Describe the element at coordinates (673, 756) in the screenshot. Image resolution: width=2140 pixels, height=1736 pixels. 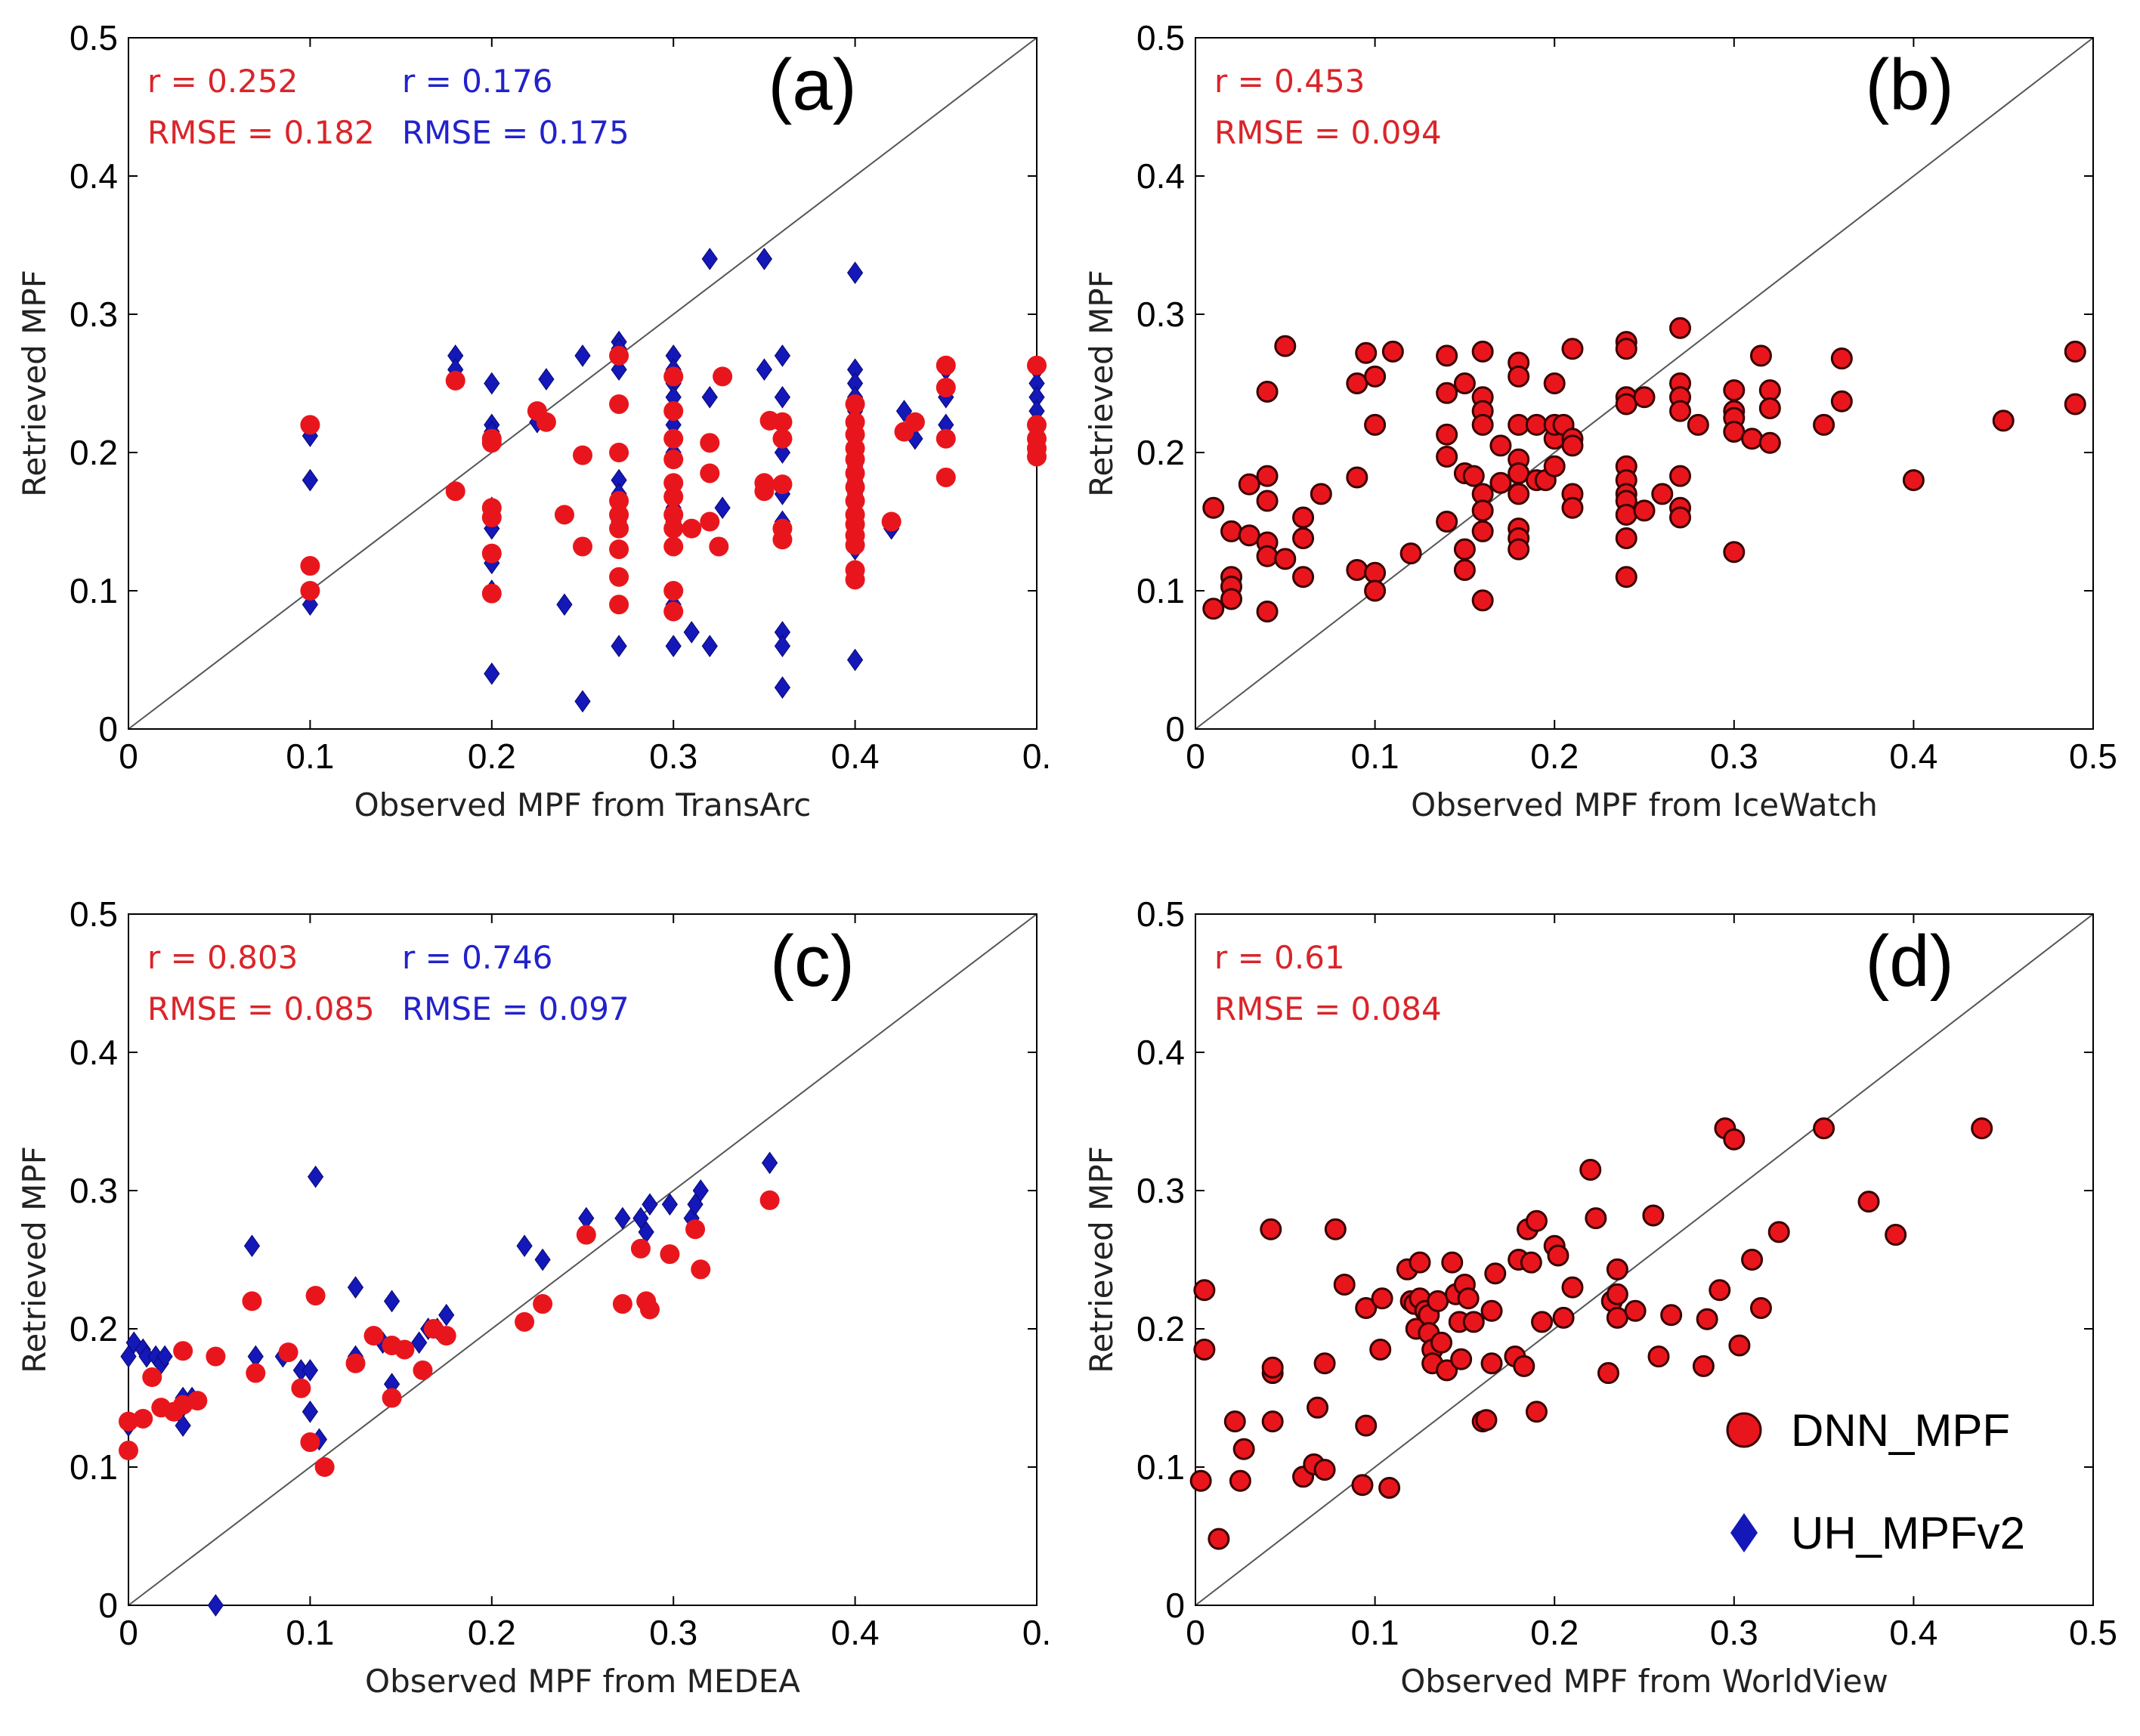
I see `x-tick-label-a-3: 0.3` at that location.